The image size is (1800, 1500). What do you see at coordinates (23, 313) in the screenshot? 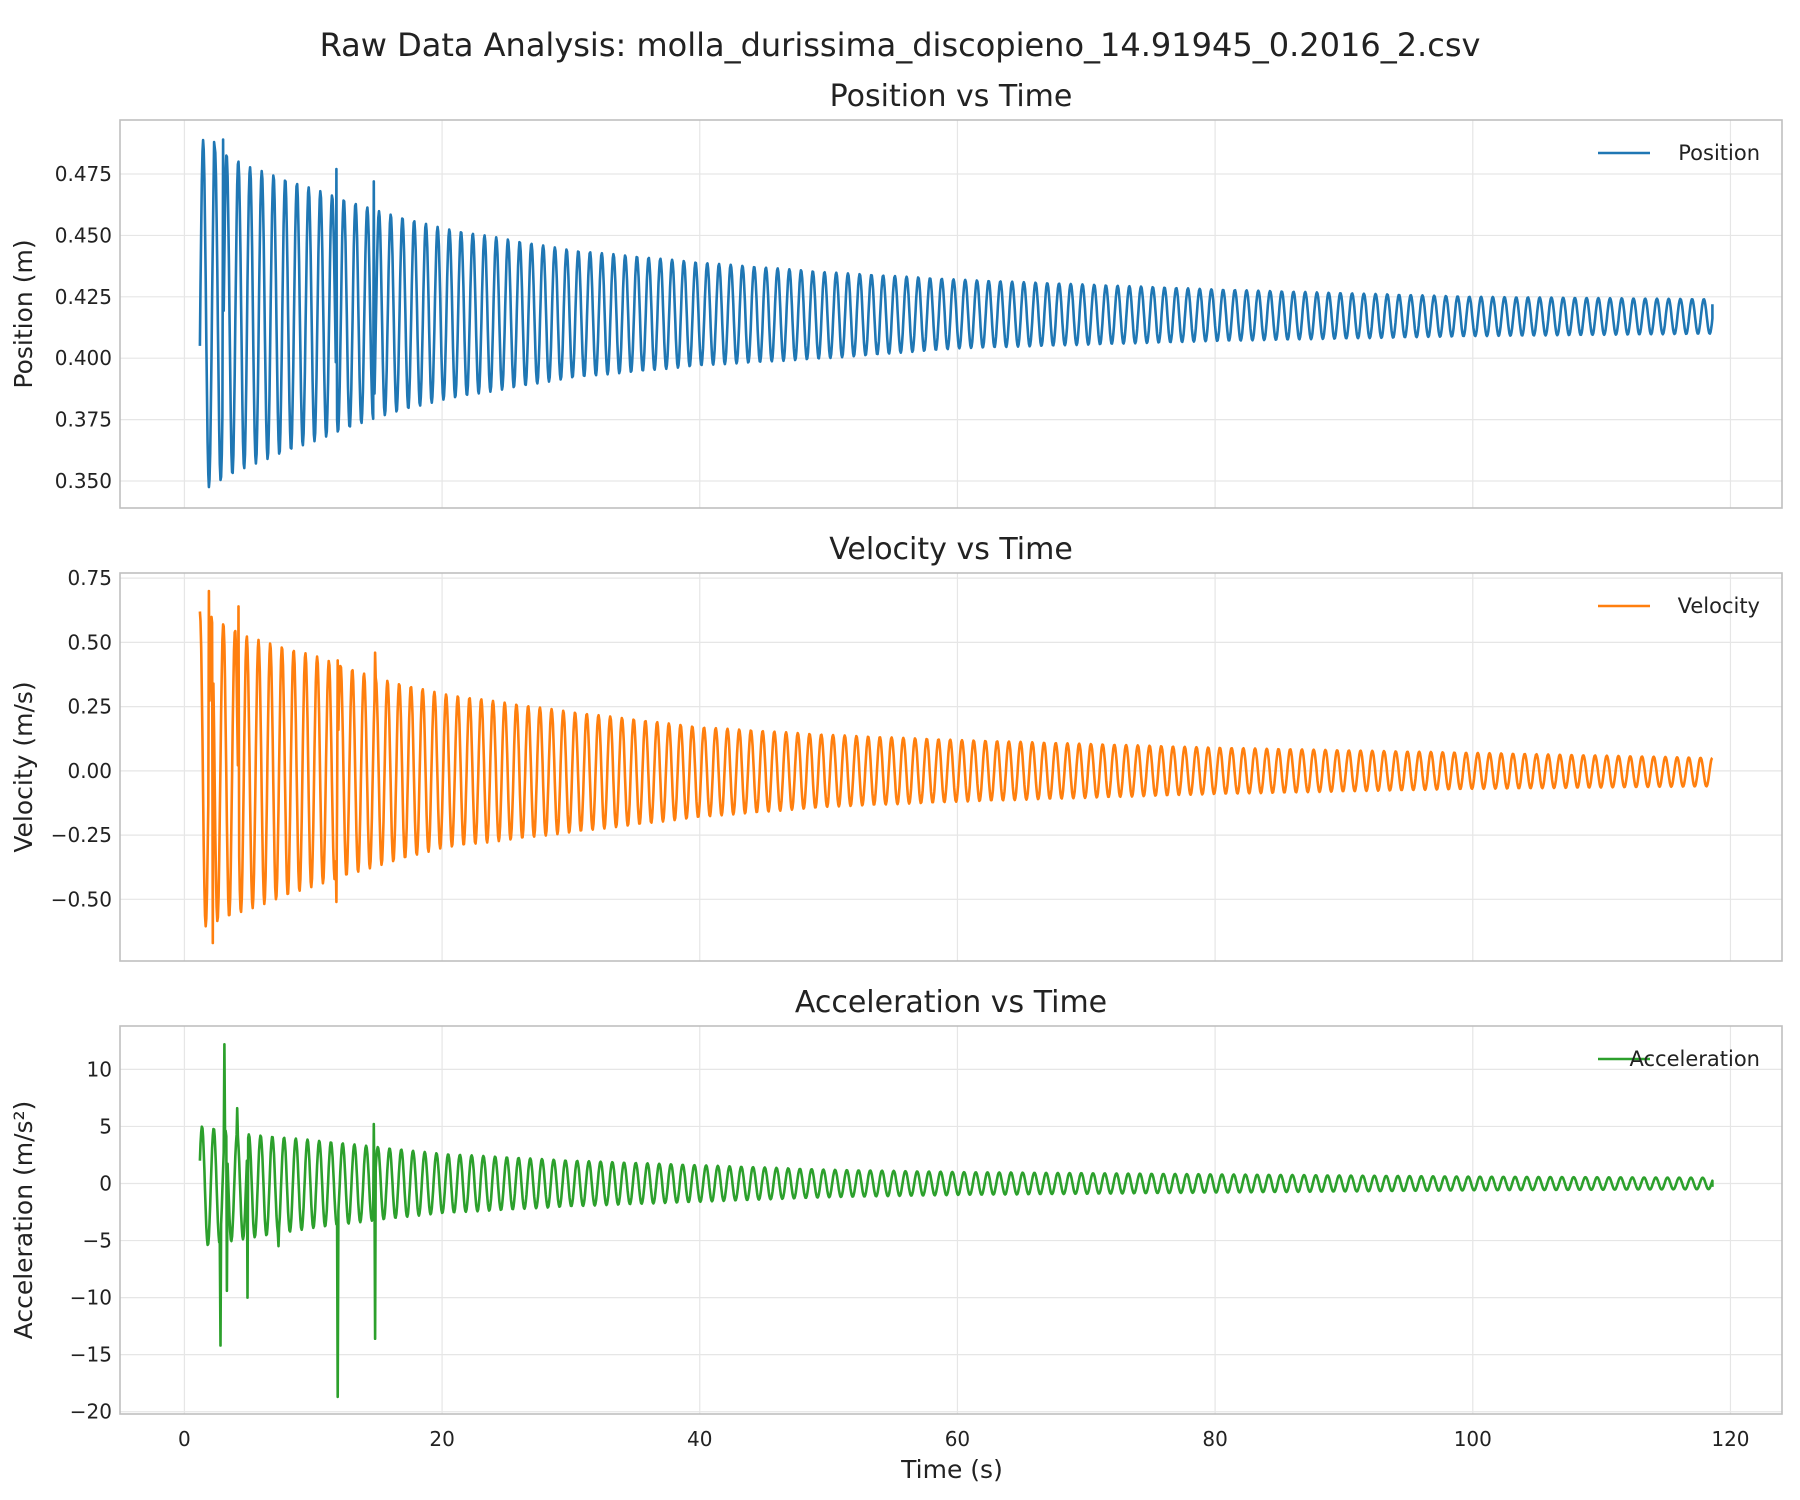
I see `position-y-axis-label: Position (m)` at bounding box center [23, 313].